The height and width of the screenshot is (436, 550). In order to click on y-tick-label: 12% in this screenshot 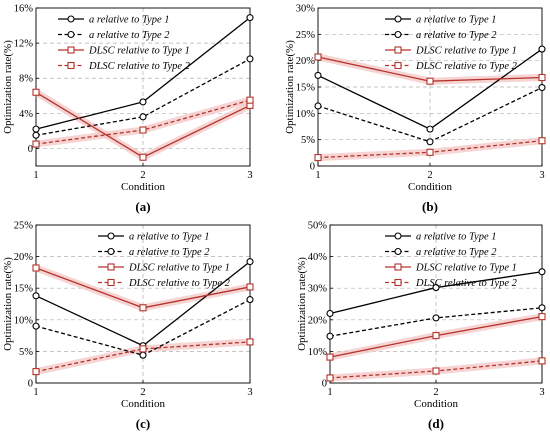, I will do `click(24, 44)`.